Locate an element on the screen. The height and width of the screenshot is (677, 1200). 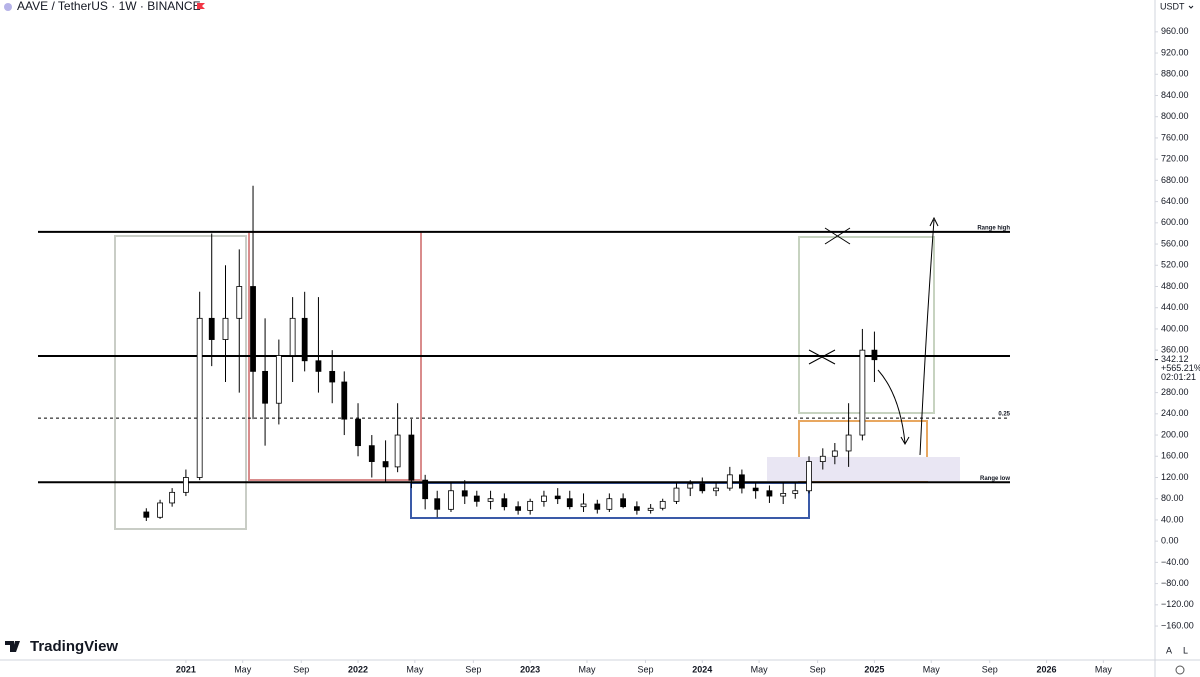
y-tick-label: 840.00 is located at coordinates (1175, 95).